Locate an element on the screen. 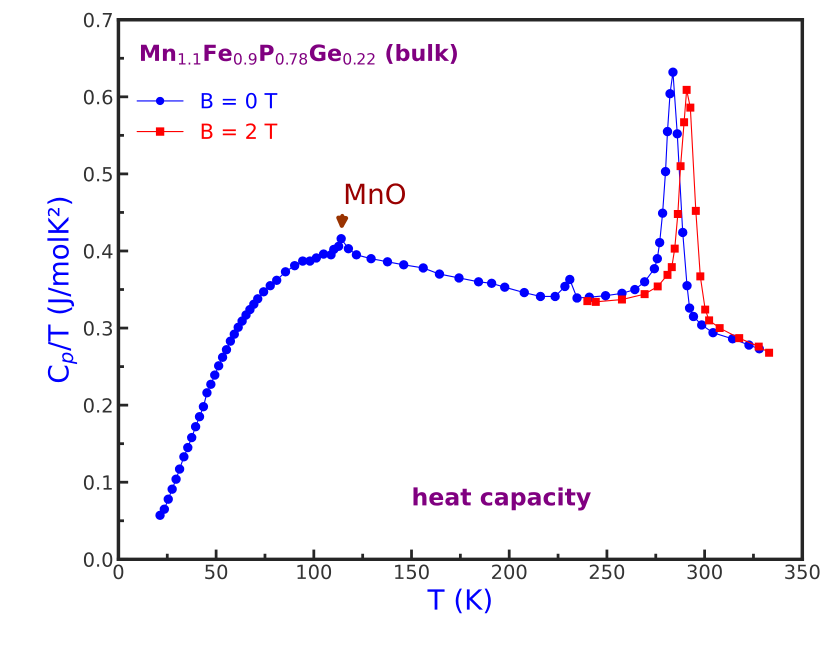 The width and height of the screenshot is (834, 658). x-tick-label: 300 is located at coordinates (705, 572).